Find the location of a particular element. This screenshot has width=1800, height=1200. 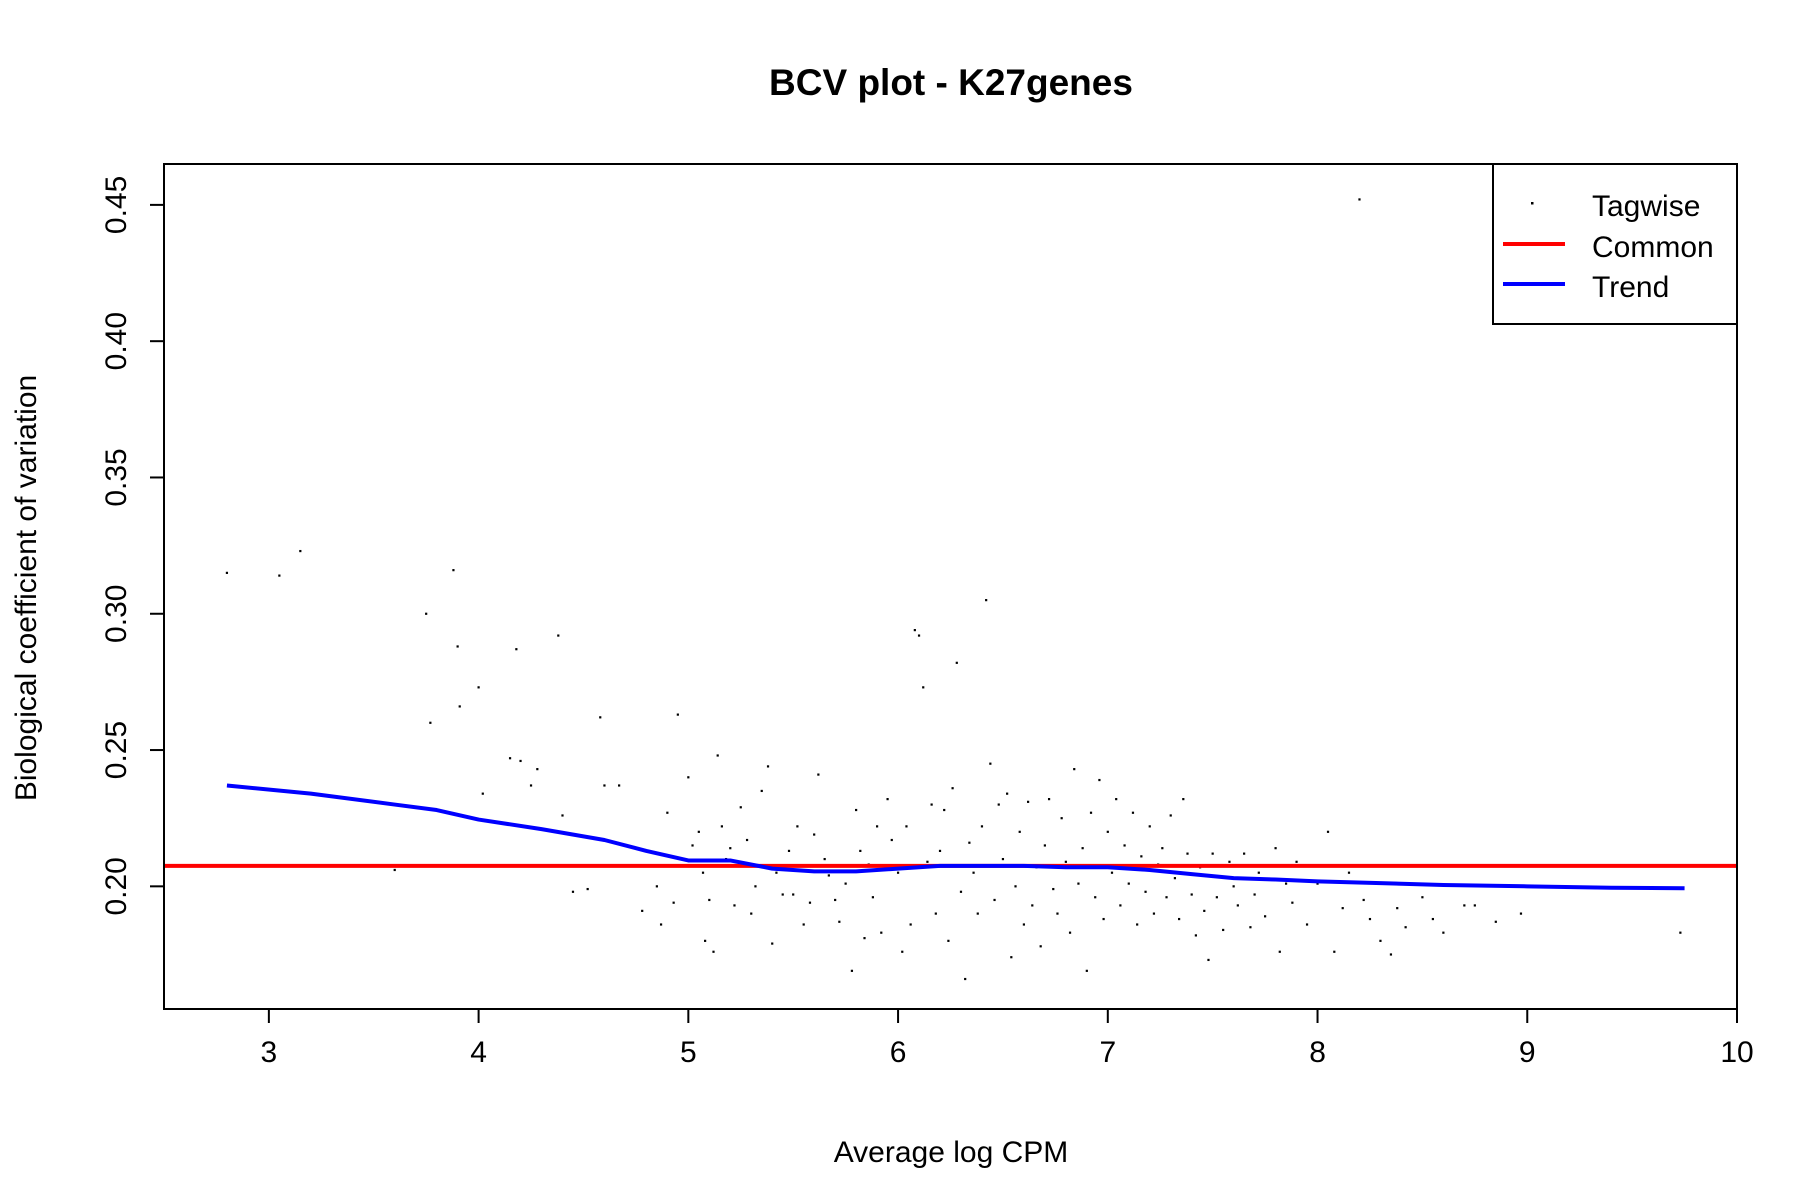

y-tick-label: 0.40 is located at coordinates (116, 341).